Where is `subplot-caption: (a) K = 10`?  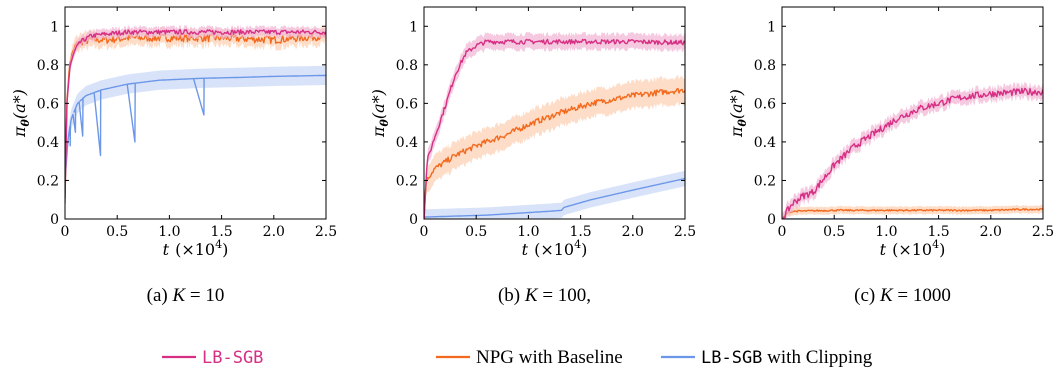 subplot-caption: (a) K = 10 is located at coordinates (186, 295).